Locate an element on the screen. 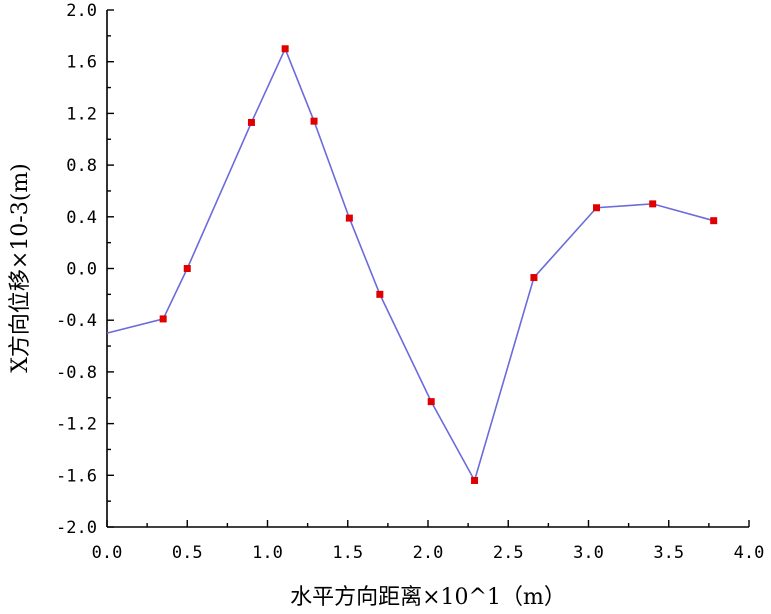  x-tick-label: 3.5 is located at coordinates (668, 553).